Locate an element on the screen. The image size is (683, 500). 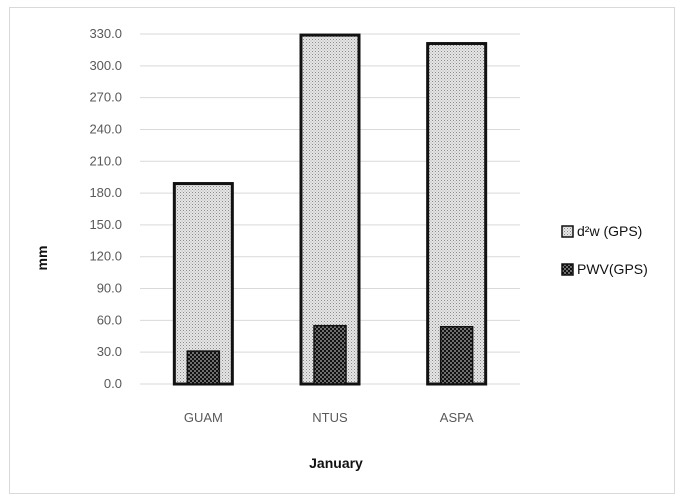
y-tick-label: 240.0 is located at coordinates (105, 128).